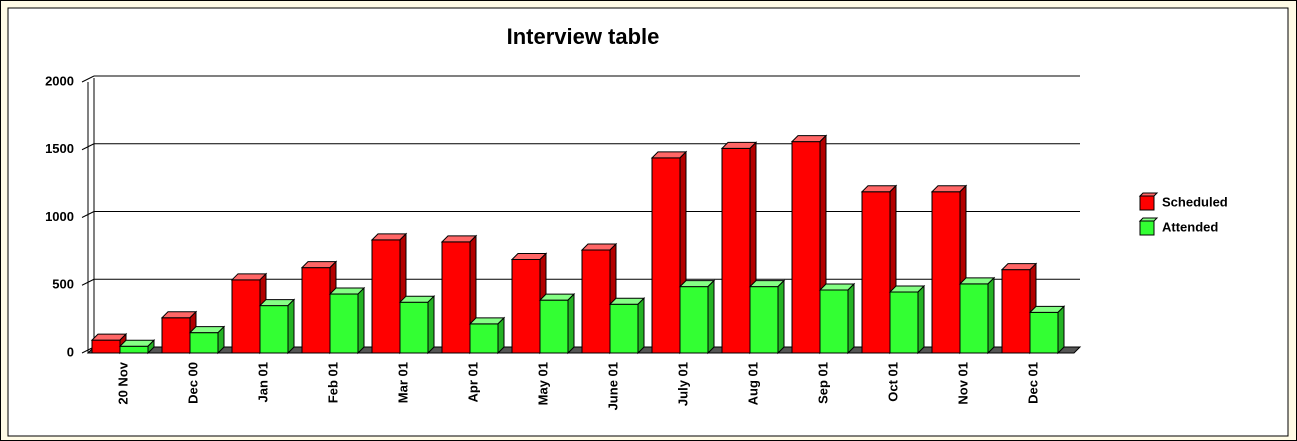 Image resolution: width=1297 pixels, height=441 pixels. Describe the element at coordinates (59, 80) in the screenshot. I see `y-tick-label: 2000` at that location.